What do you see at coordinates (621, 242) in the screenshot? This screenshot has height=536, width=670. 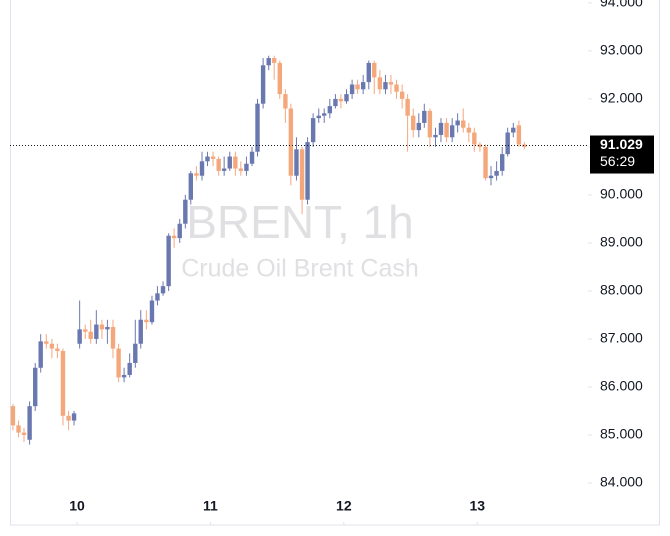 I see `y-tick-label: 89.000` at bounding box center [621, 242].